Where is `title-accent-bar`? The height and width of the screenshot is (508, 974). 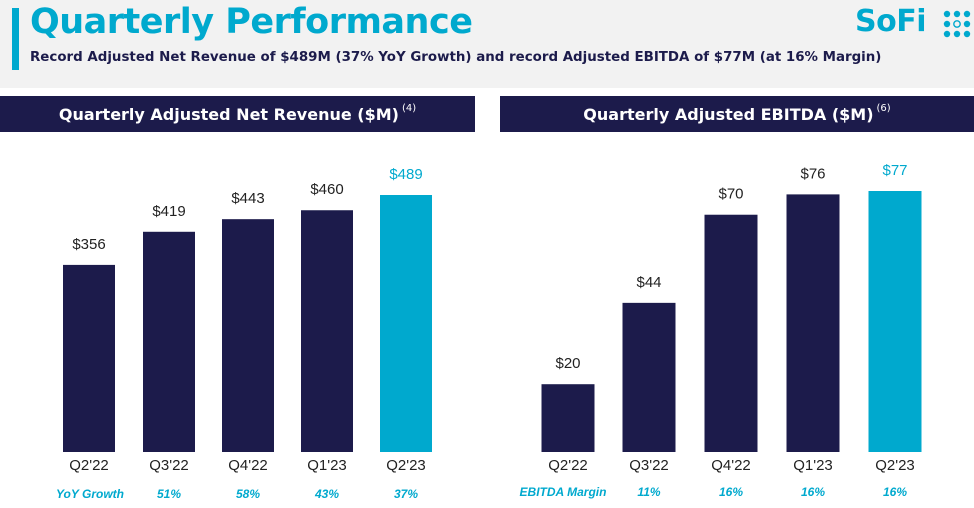 title-accent-bar is located at coordinates (15, 39).